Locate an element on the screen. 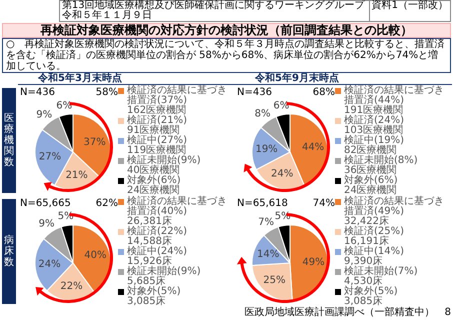 The image size is (453, 320). text: ○ 再検証対象医療機関の検討状況について、令和５年３月時点の調査結果と比較すると、措置済を含む「検証済」の医療機関単位の割合が 58%から68%、病床単位の割合が62%から74%と増加している。 is located at coordinates (226, 55).